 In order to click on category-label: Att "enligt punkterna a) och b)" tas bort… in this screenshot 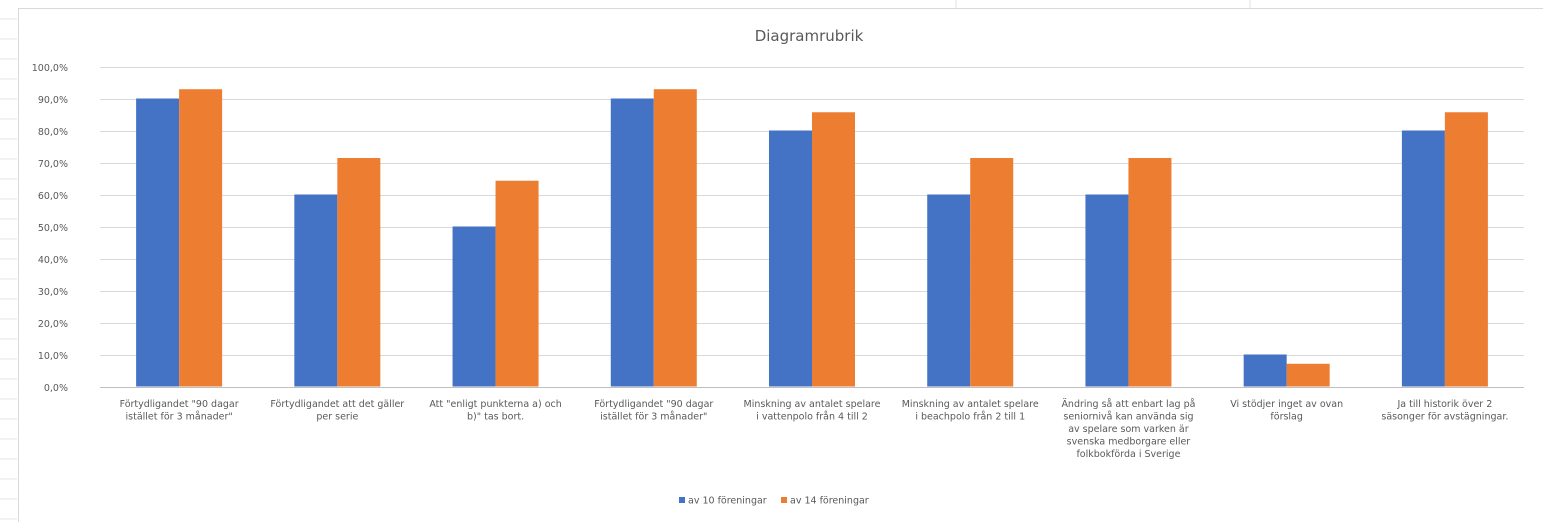, I will do `click(495, 411)`.